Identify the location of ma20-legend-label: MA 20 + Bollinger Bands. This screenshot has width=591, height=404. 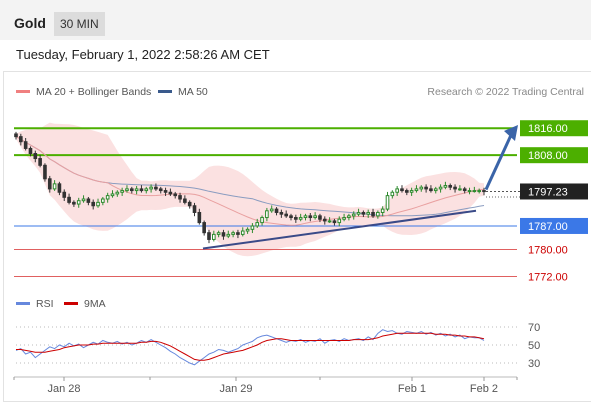
(93, 92).